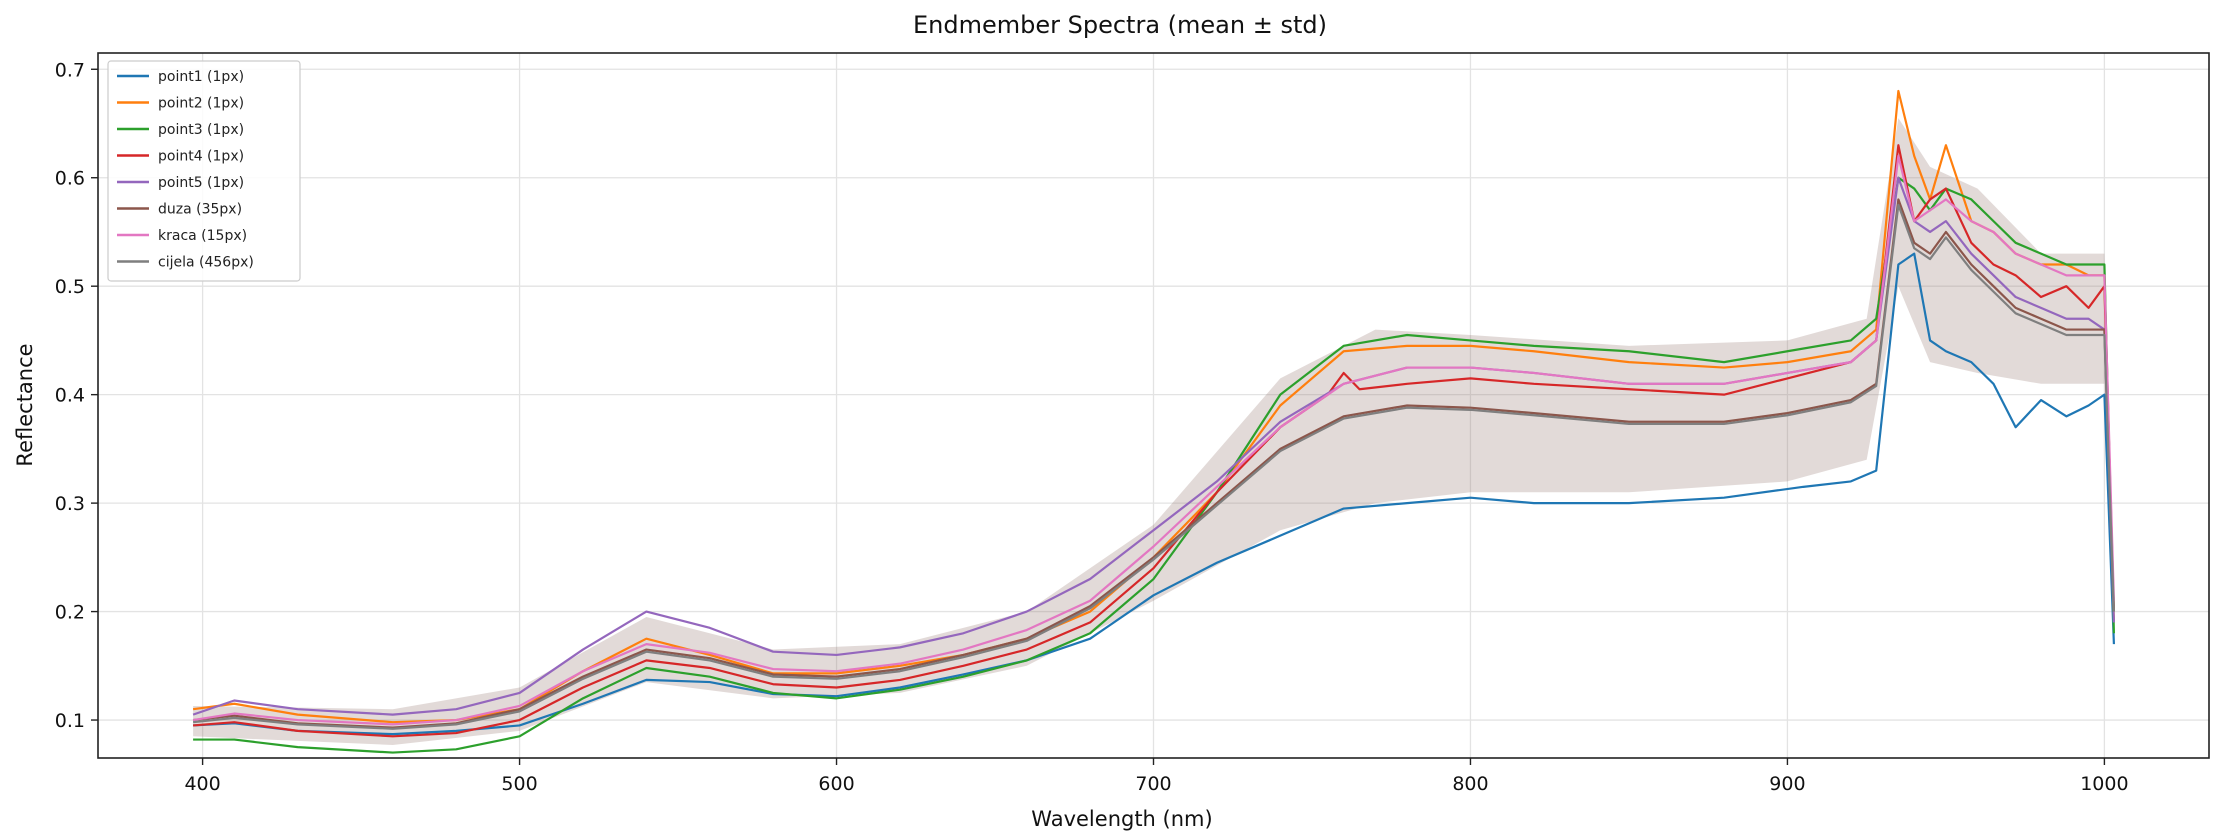  Describe the element at coordinates (202, 236) in the screenshot. I see `legend-label: kraca (15px)` at that location.